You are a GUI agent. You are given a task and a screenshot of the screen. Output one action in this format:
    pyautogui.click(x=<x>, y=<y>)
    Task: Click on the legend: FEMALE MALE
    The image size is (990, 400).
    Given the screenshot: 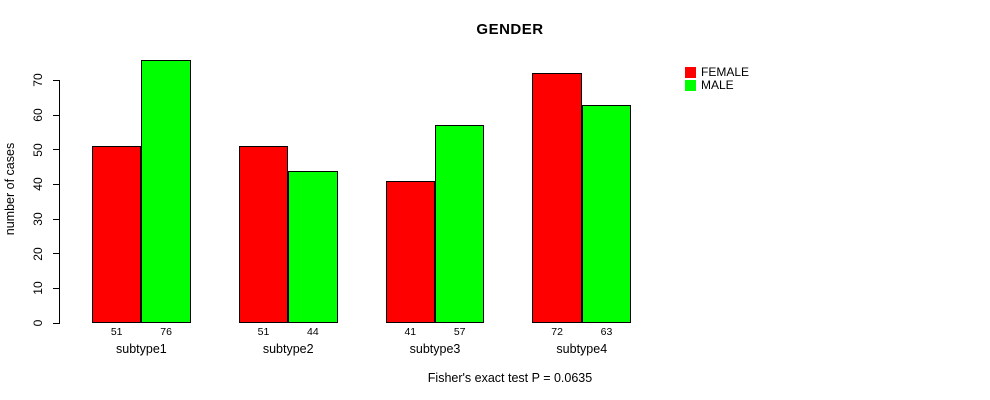 What is the action you would take?
    pyautogui.click(x=717, y=79)
    